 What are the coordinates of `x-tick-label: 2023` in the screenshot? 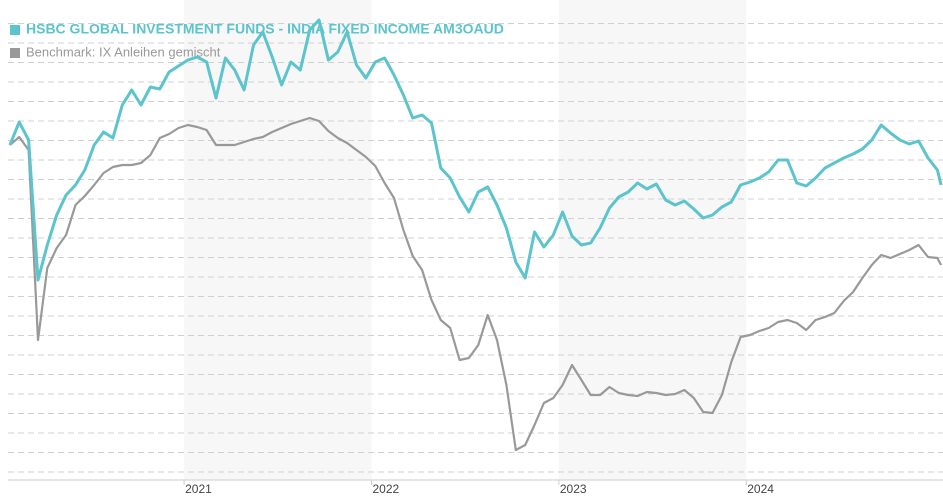 It's located at (573, 489).